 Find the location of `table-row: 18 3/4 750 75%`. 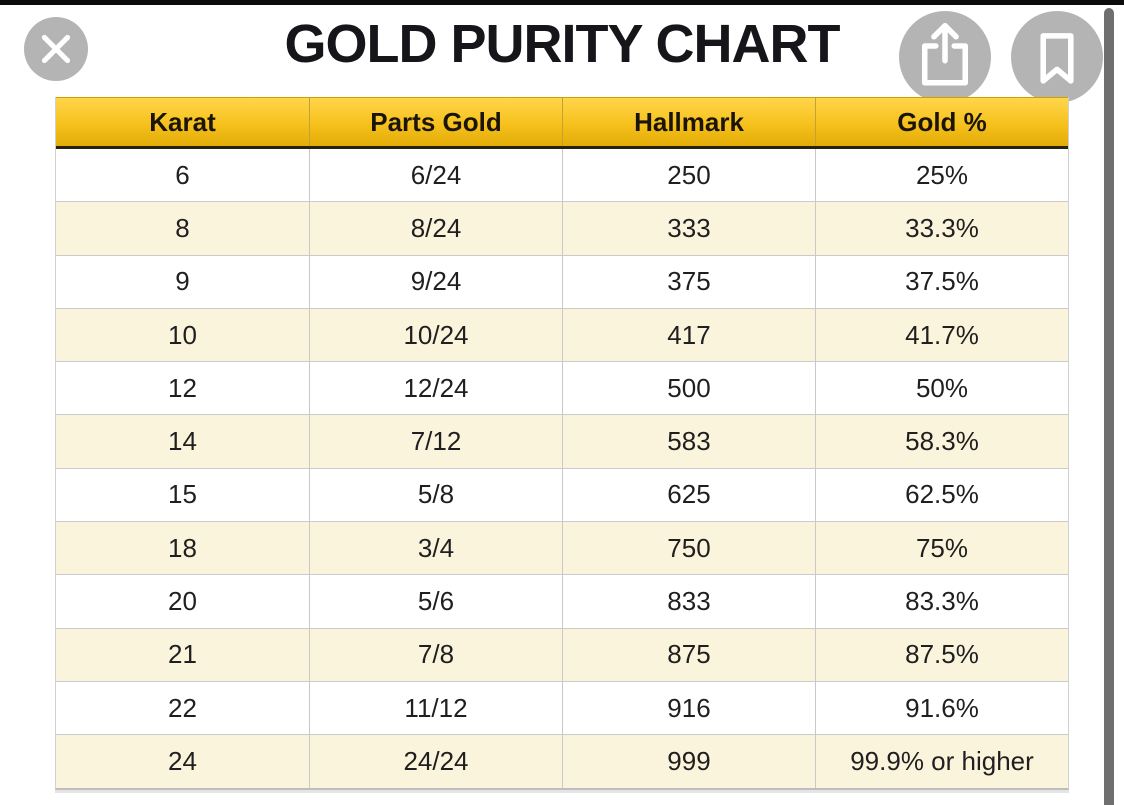

table-row: 18 3/4 750 75% is located at coordinates (562, 548).